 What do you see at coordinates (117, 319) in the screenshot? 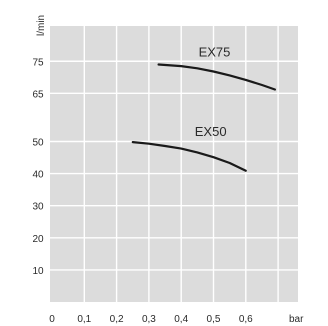
I see `x-tick-label: 0,2` at bounding box center [117, 319].